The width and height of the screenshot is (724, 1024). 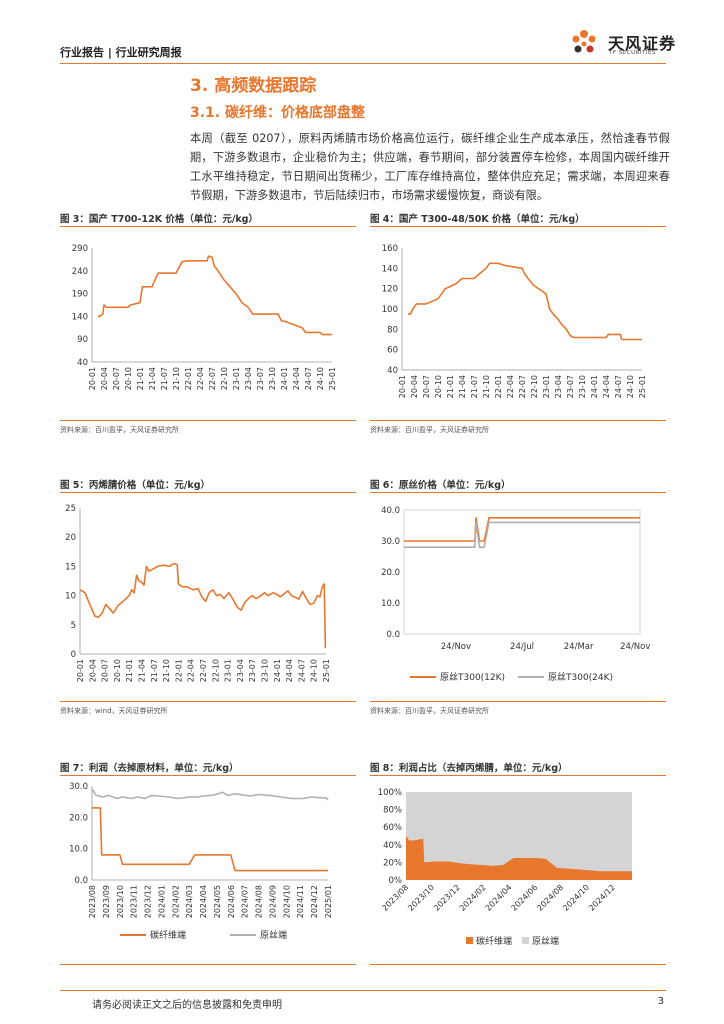 I want to click on figure-5-top-rule, so click(x=208, y=492).